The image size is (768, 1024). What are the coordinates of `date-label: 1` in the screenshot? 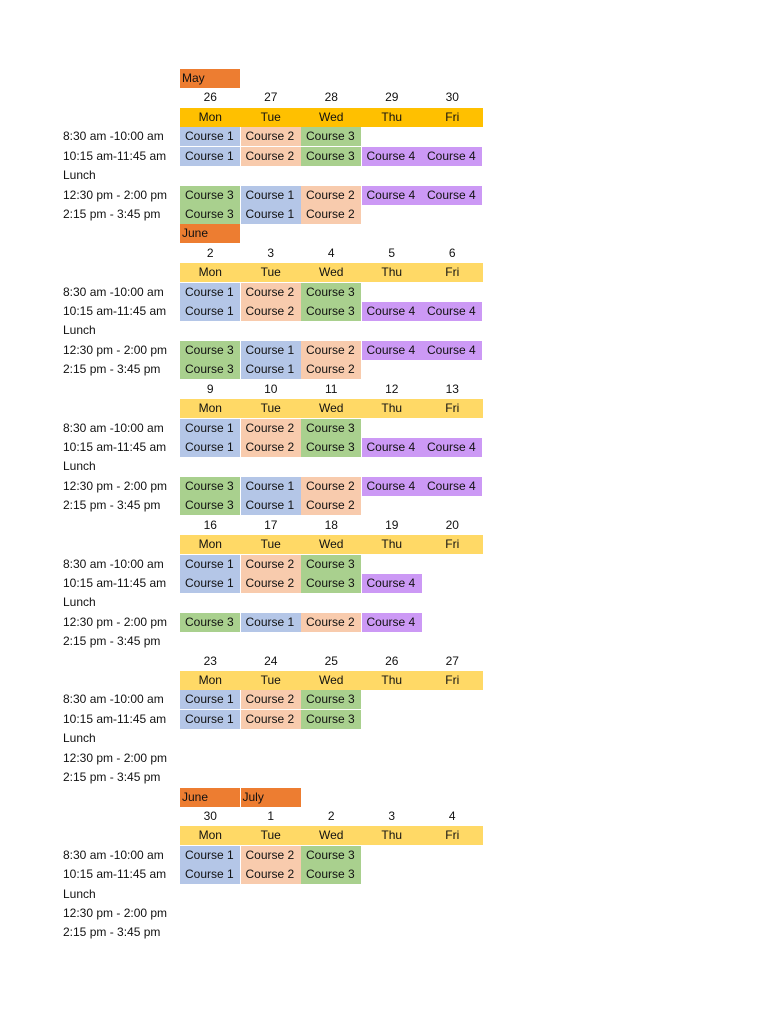 It's located at (271, 815).